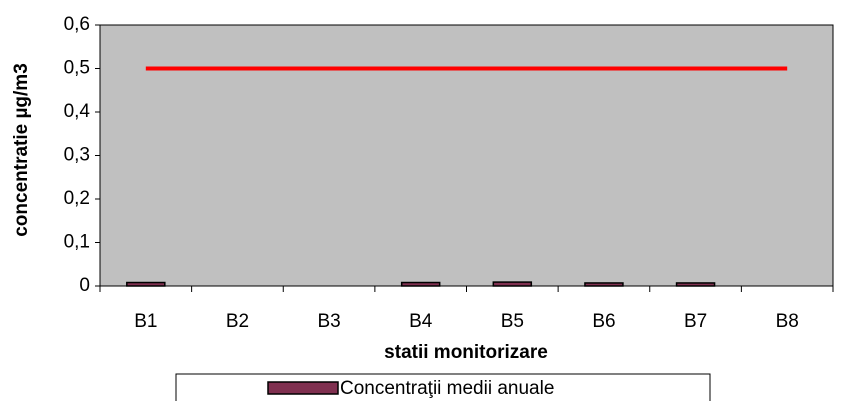 The image size is (841, 401). What do you see at coordinates (447, 388) in the screenshot?
I see `legend-label: Concentraţii medii anuale` at bounding box center [447, 388].